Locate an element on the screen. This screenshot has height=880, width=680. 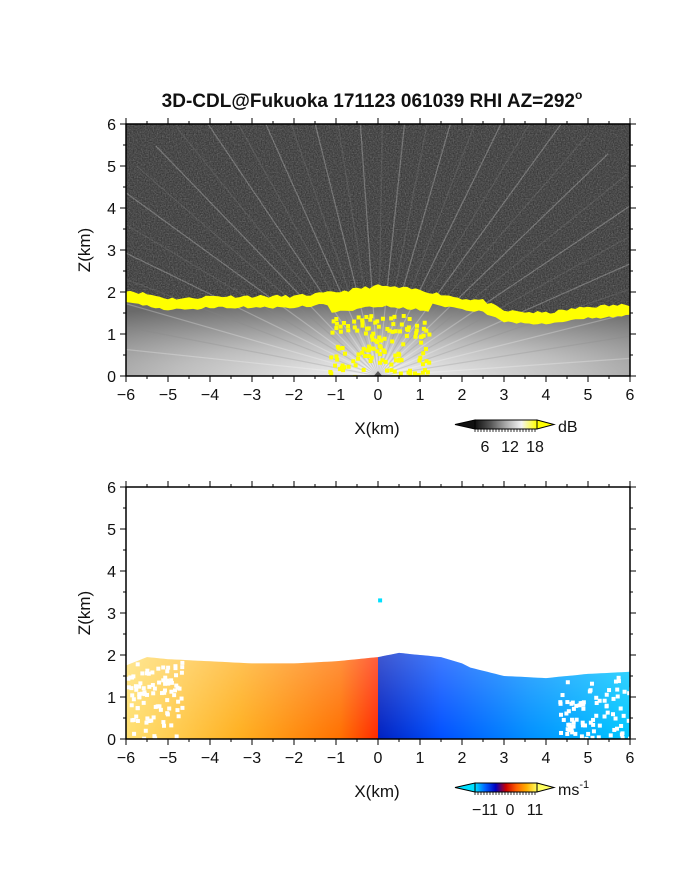
x-axis-label: X(km) is located at coordinates (376, 791).